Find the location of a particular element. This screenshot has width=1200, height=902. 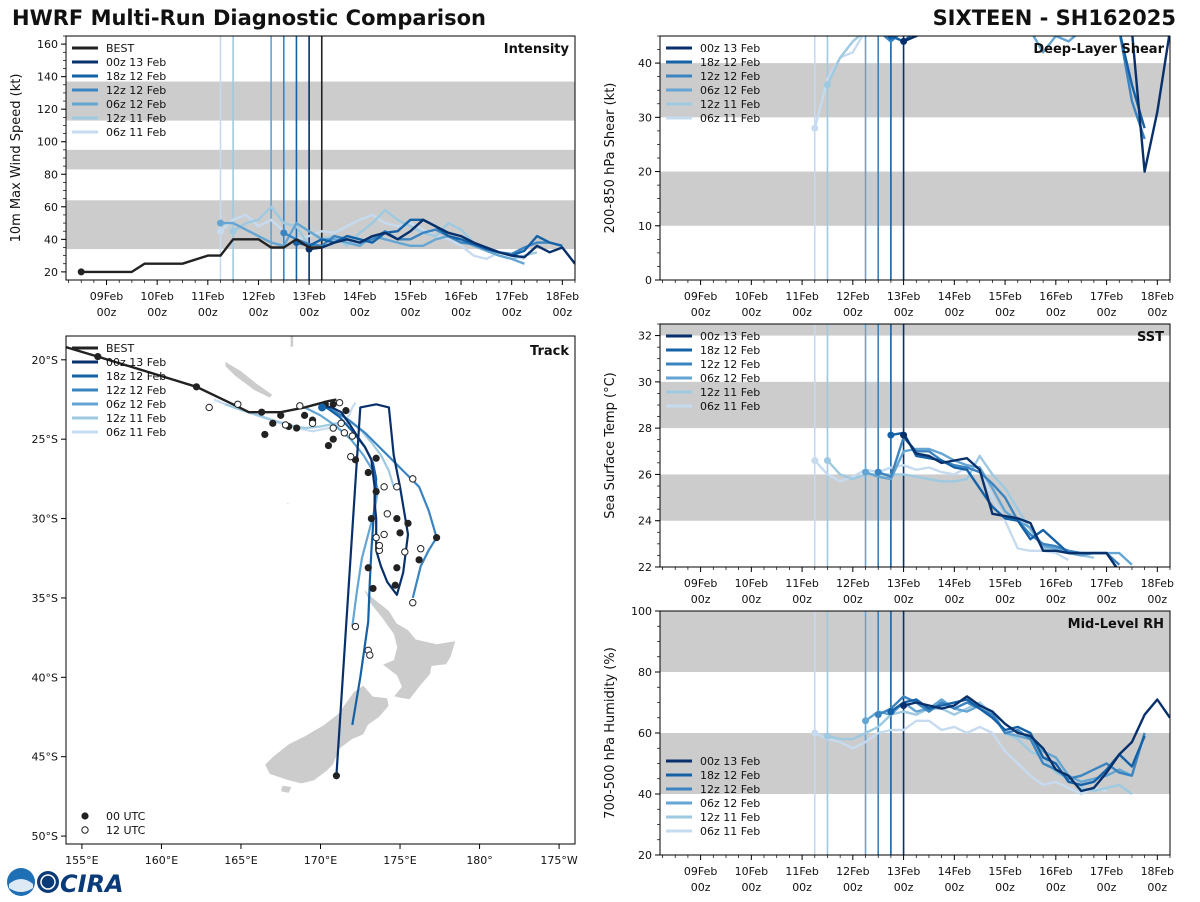

y-axis-label: Sea Surface Temp (°C) is located at coordinates (610, 445).